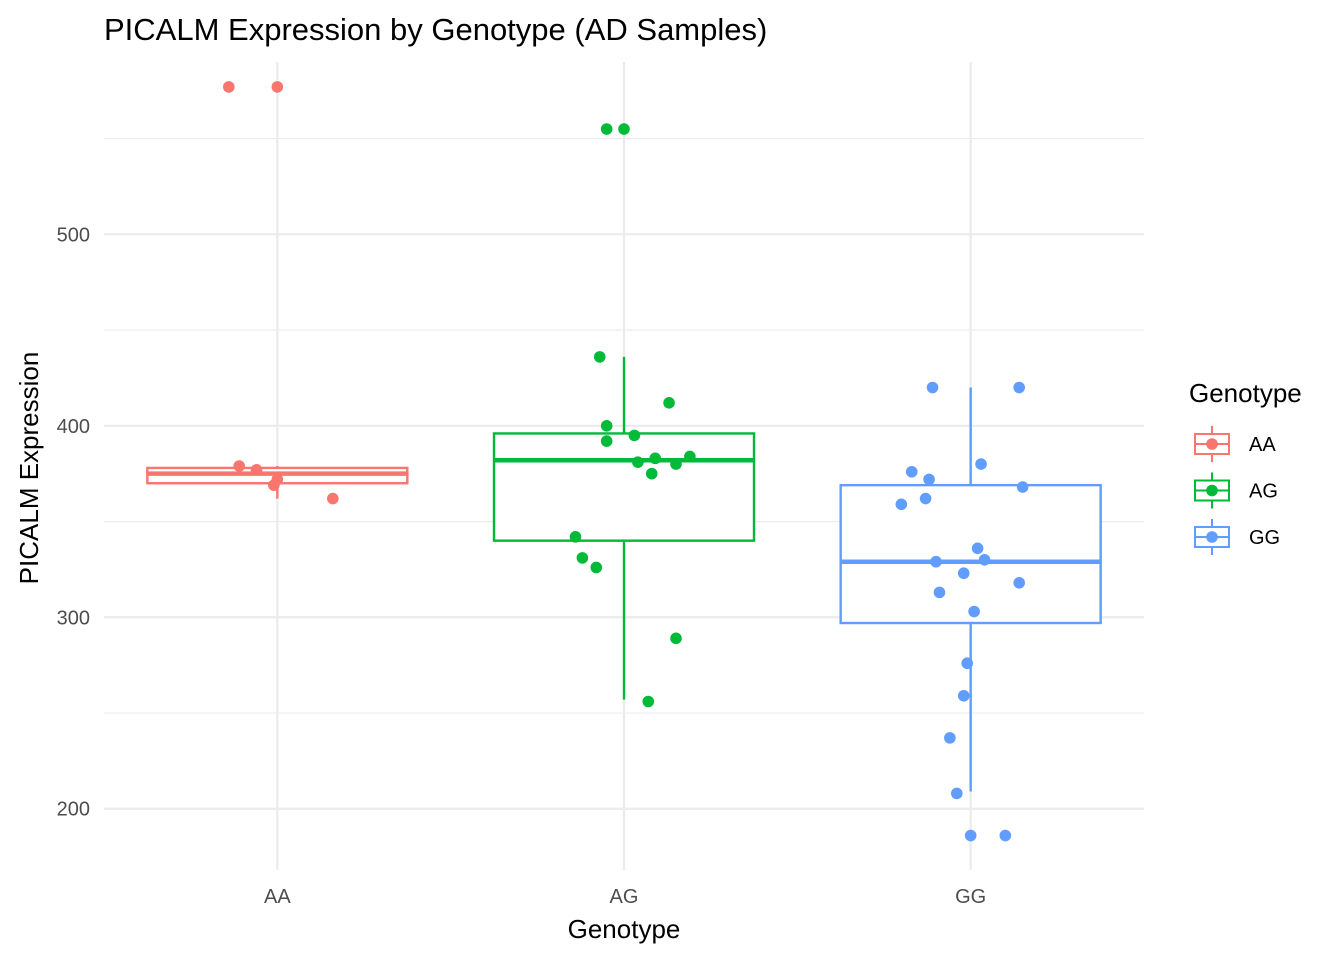  Describe the element at coordinates (1263, 492) in the screenshot. I see `legend-label: AG` at that location.